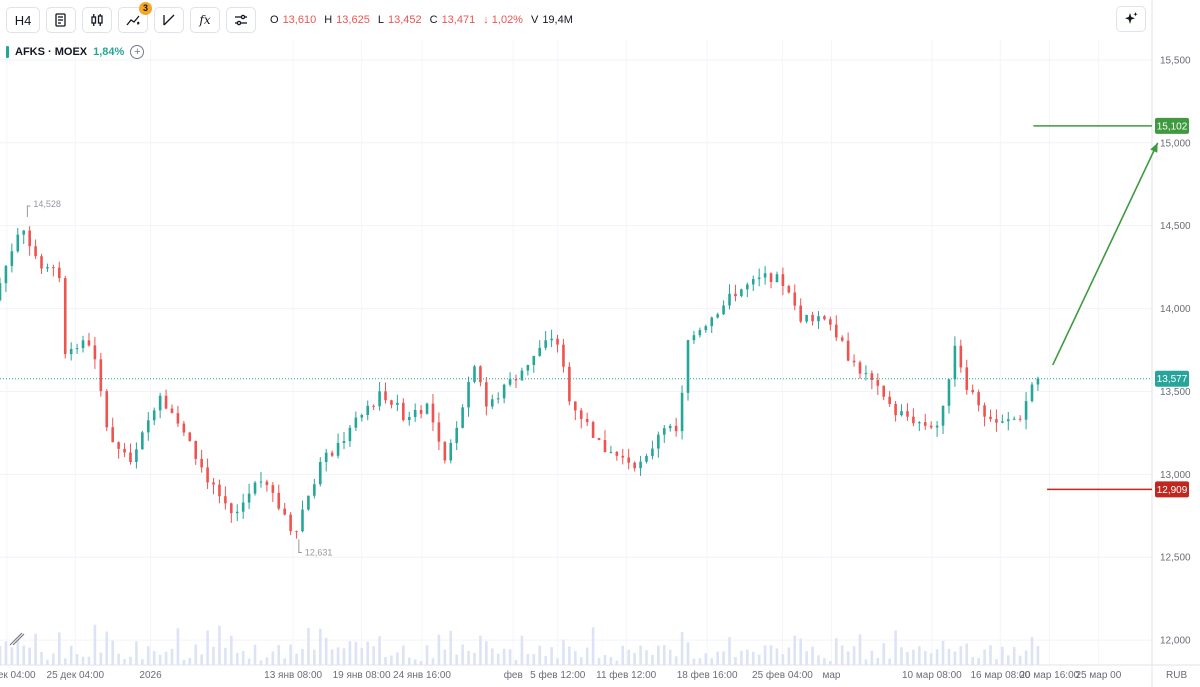 This screenshot has height=687, width=1200. Describe the element at coordinates (241, 20) in the screenshot. I see `settings-sliders-button` at that location.